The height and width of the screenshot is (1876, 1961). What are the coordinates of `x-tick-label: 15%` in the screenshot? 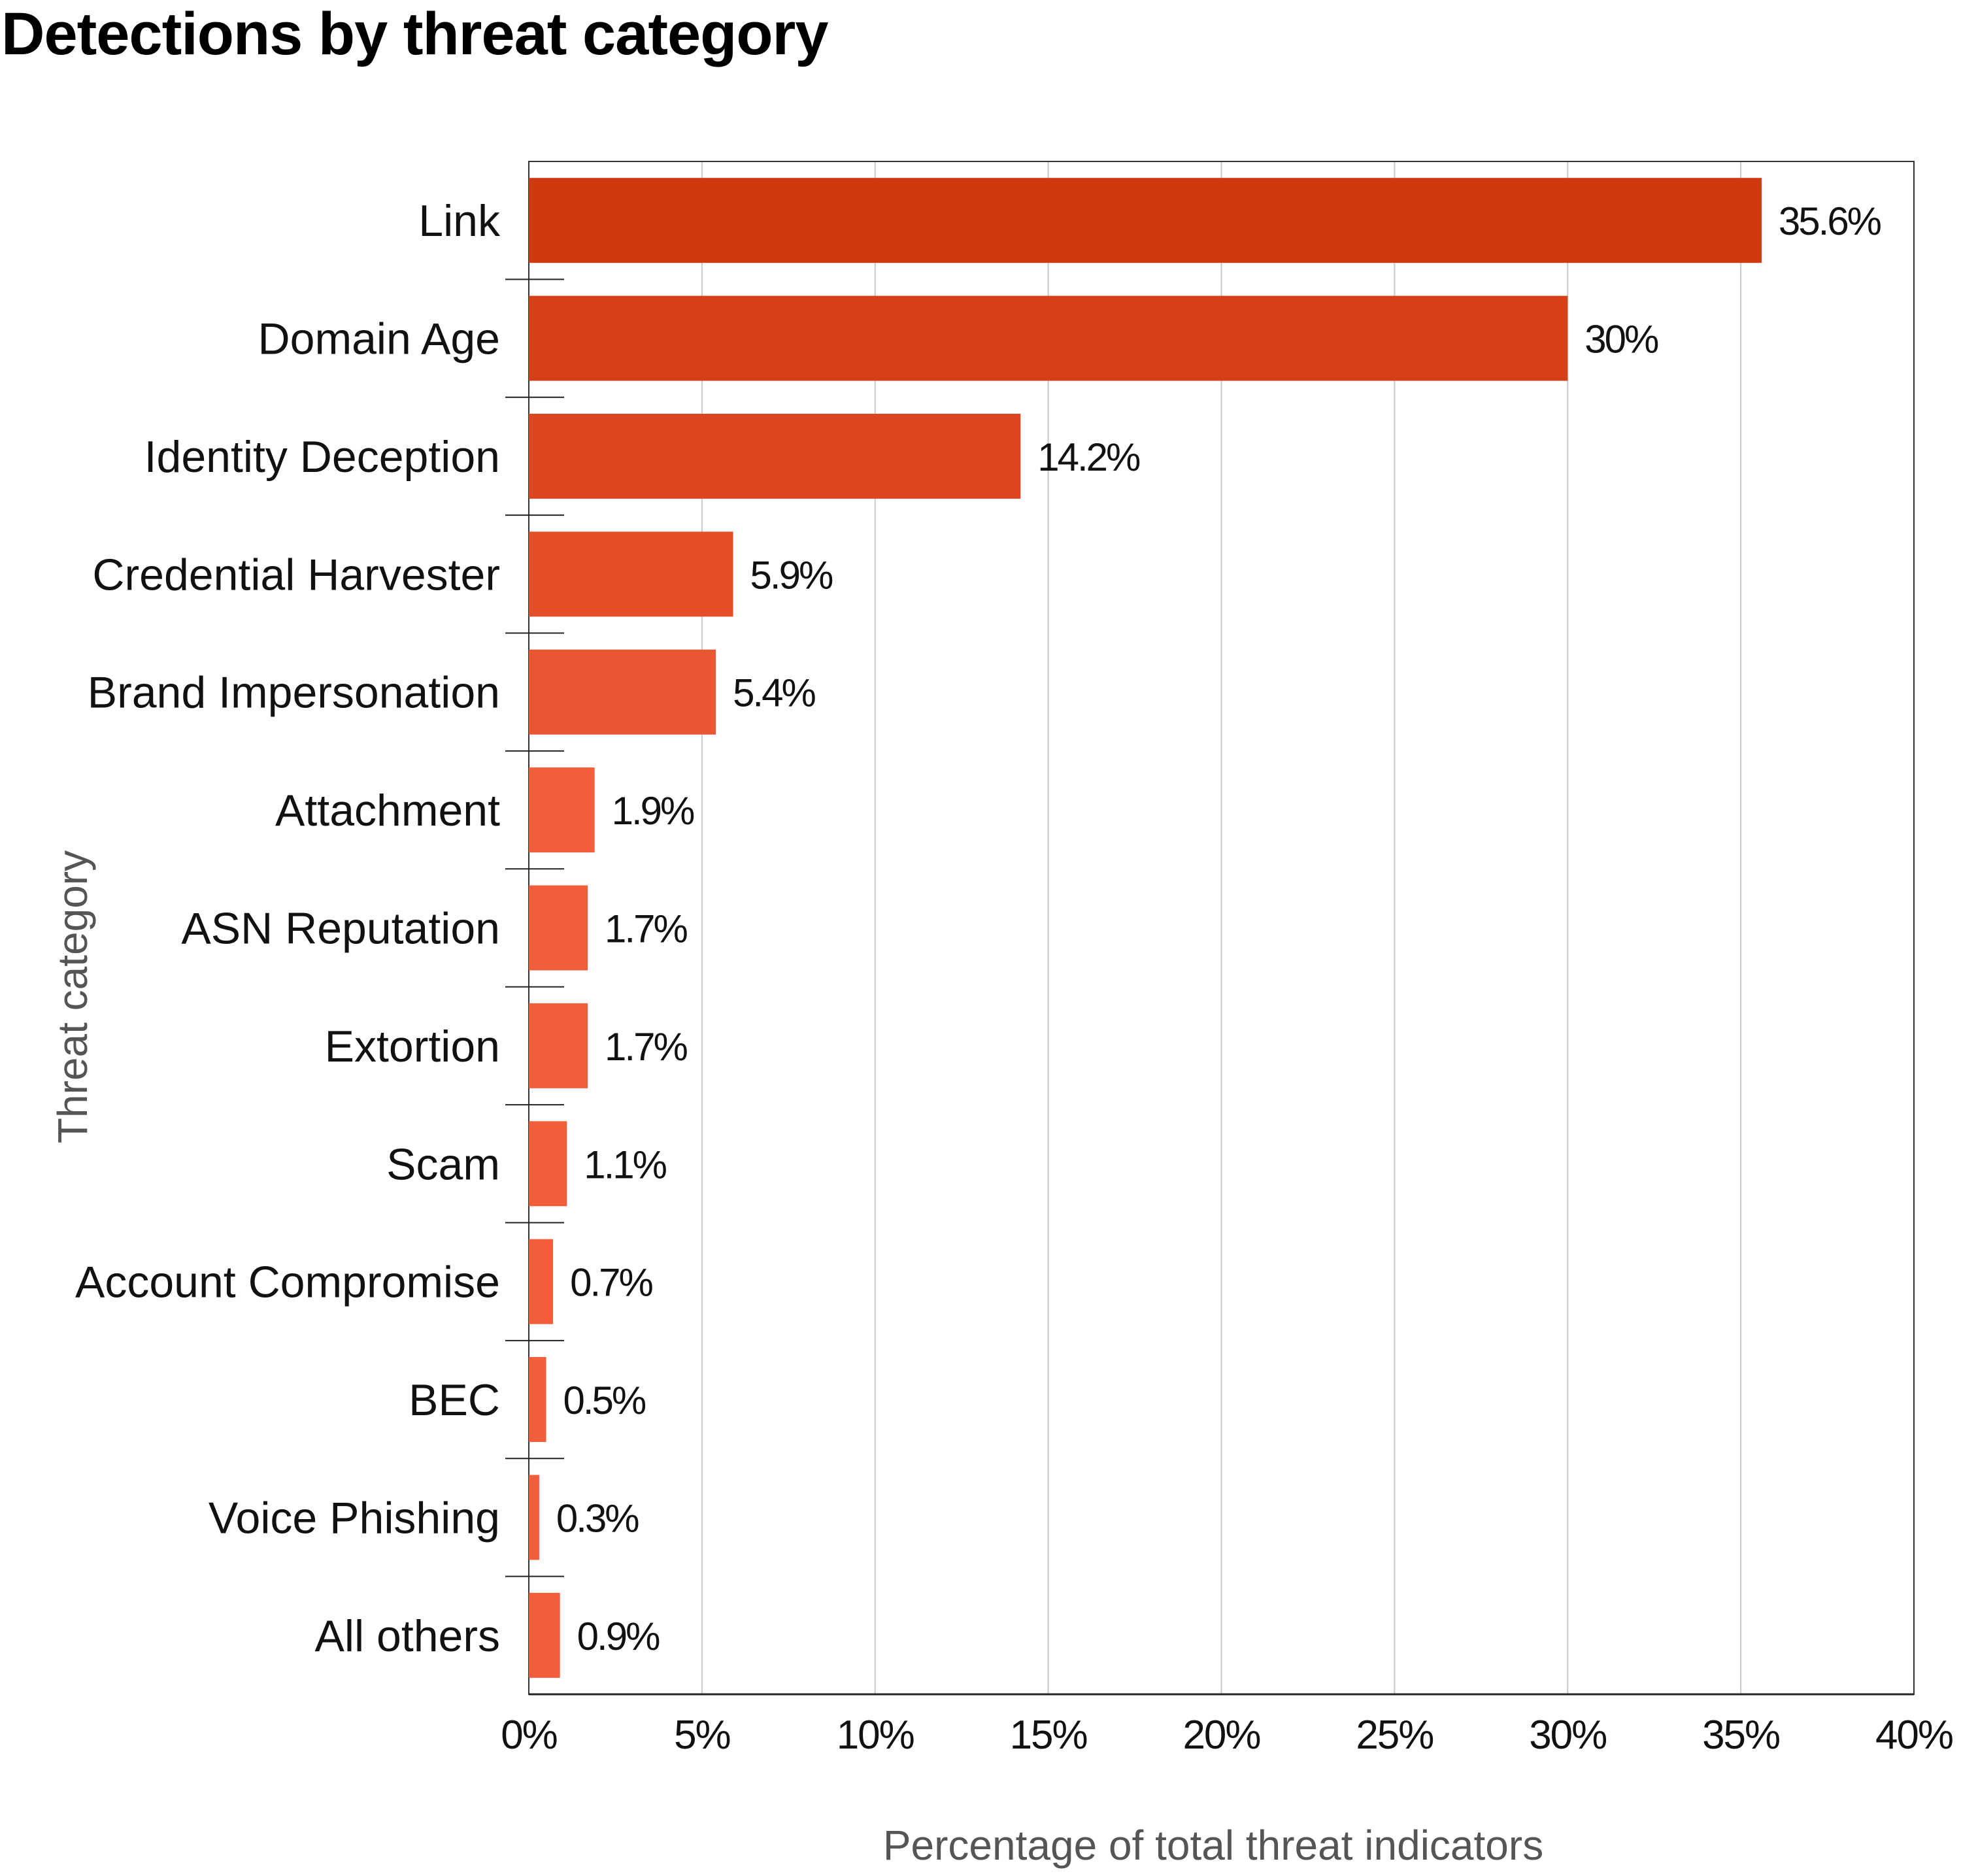 It's located at (1048, 1736).